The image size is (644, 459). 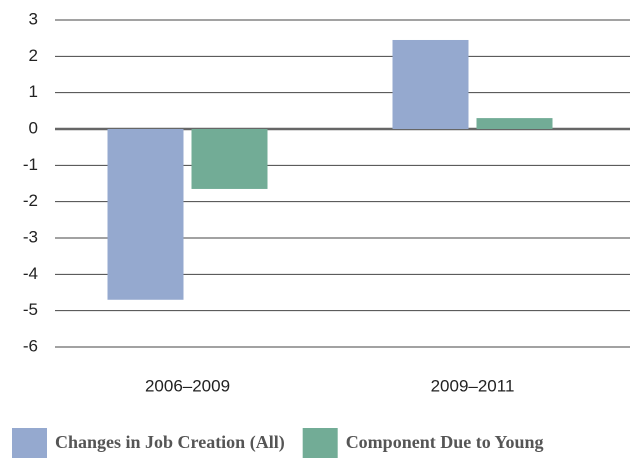 I want to click on y-tick-label: 2, so click(x=33, y=55).